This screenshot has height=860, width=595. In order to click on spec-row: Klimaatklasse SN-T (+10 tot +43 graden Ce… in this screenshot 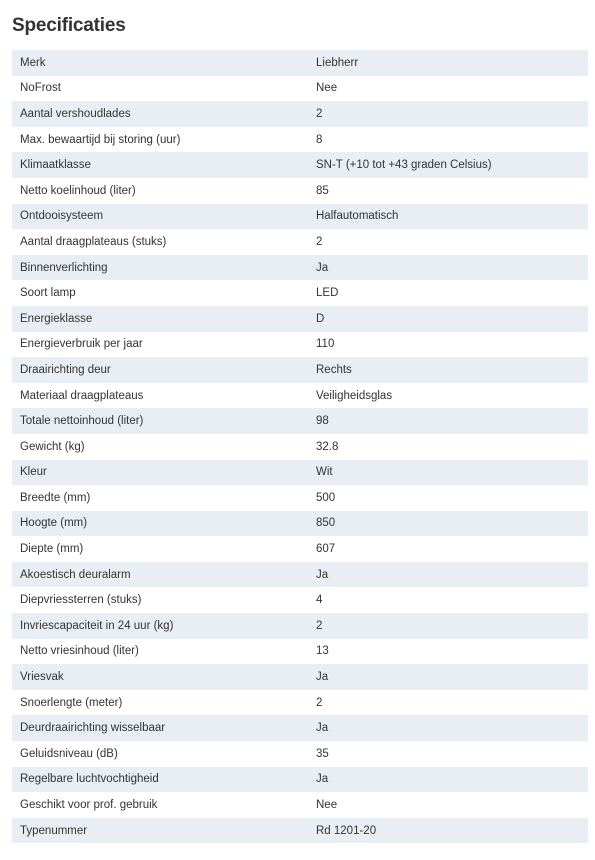, I will do `click(300, 165)`.